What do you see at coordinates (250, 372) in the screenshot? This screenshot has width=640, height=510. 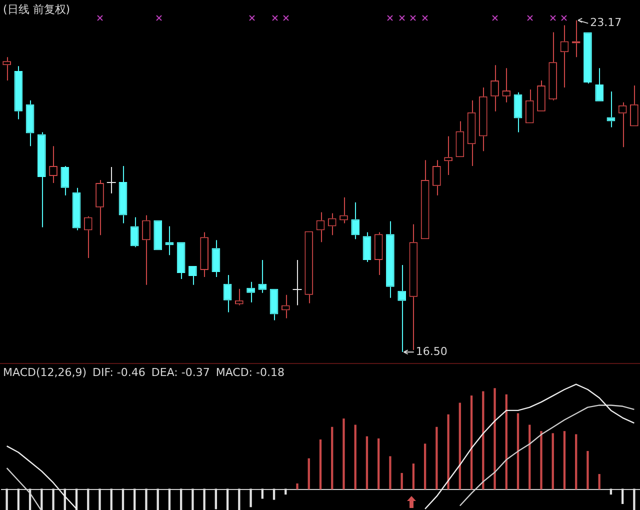 I see `text: MACD: -0.18` at bounding box center [250, 372].